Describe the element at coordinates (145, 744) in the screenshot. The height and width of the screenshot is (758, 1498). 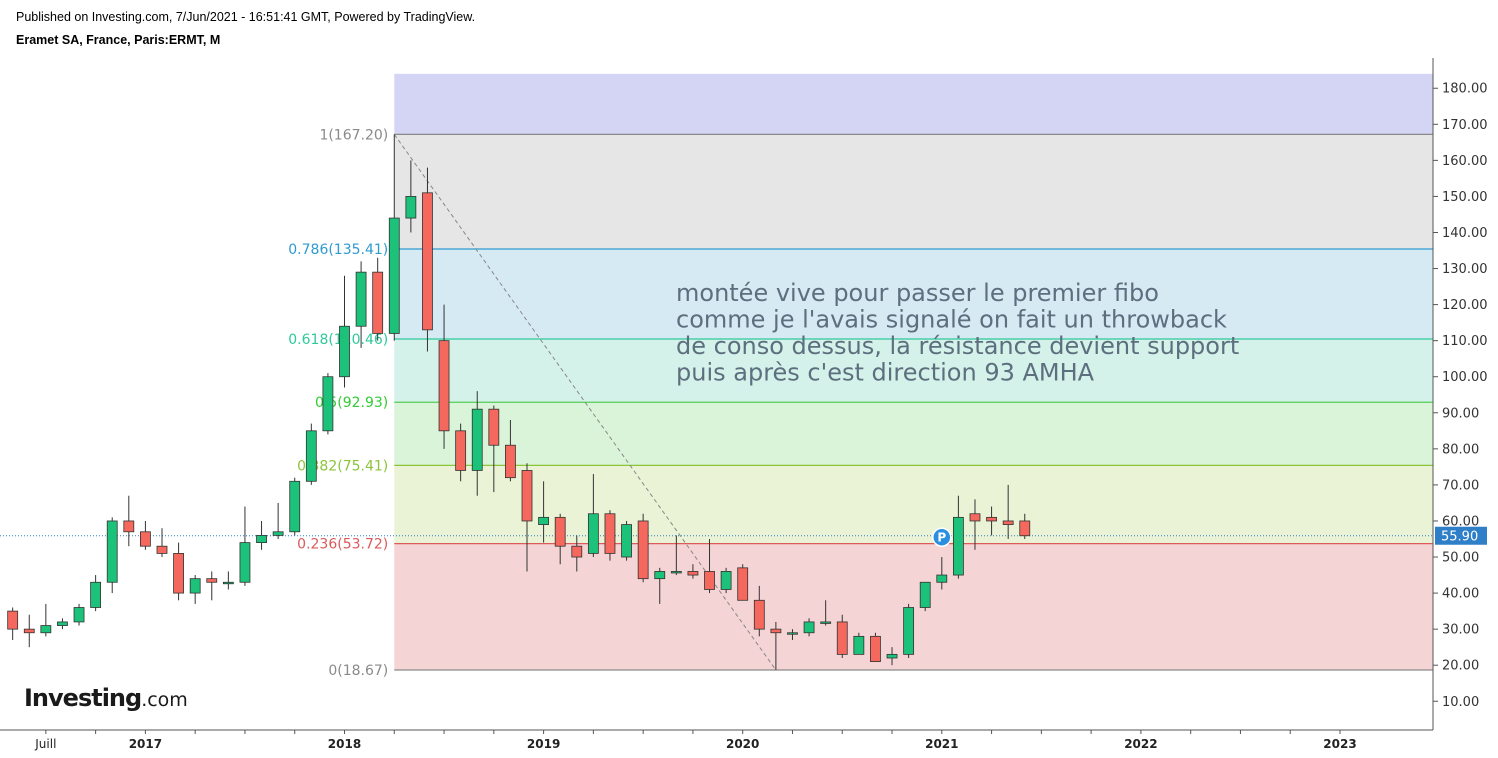
I see `x-tick-label-2017: 2017` at that location.